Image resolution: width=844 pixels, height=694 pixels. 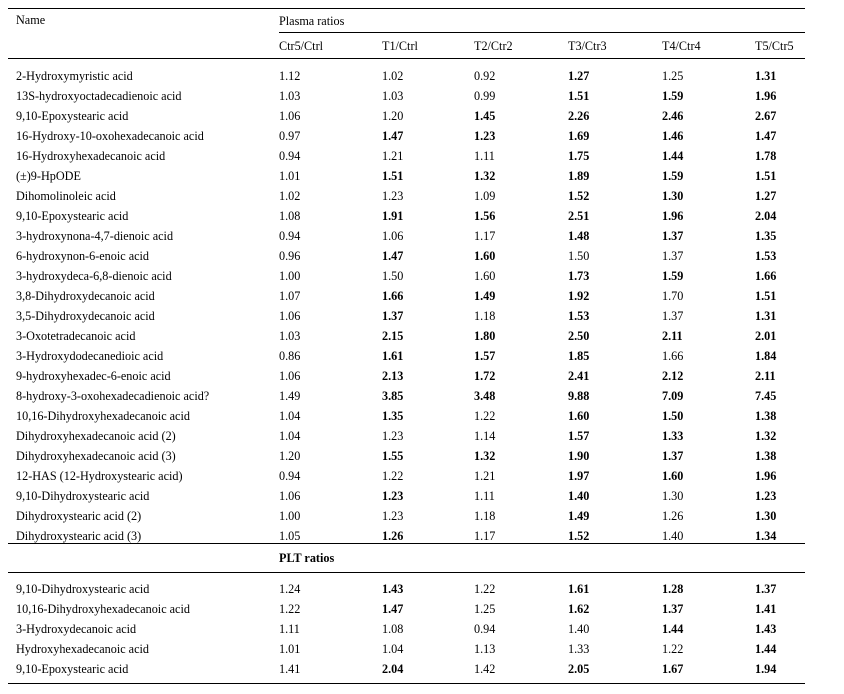 I want to click on ratio-value: 1.84, so click(x=766, y=356).